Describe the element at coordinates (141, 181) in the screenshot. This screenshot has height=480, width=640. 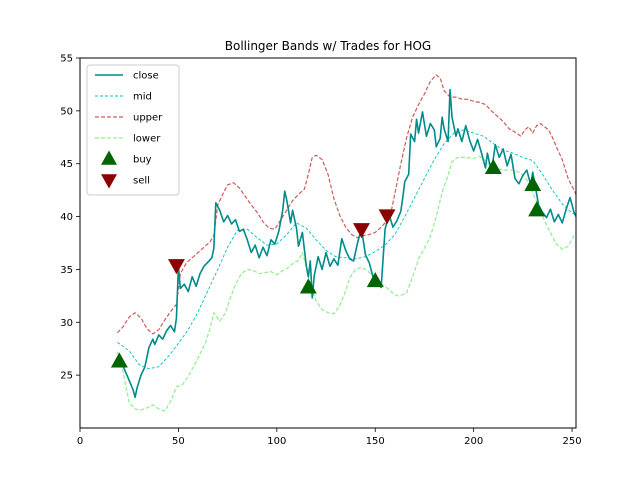
I see `legend-label-sell: sell` at that location.